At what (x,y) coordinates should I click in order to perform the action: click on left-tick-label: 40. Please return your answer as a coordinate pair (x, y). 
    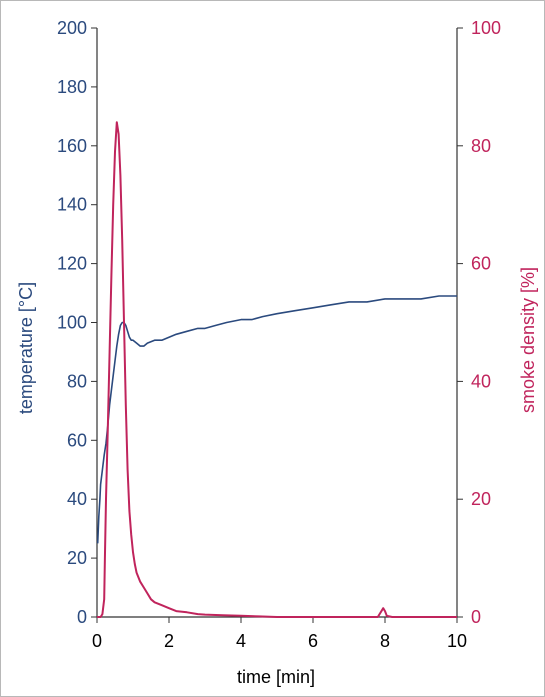
    Looking at the image, I should click on (77, 499).